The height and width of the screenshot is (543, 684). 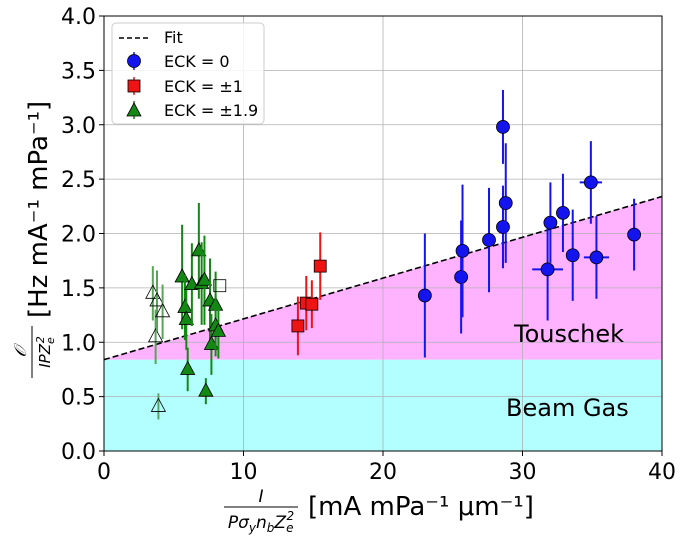 What do you see at coordinates (39, 209) in the screenshot?
I see `y-axis-label-units: [Hz mA⁻¹ mPa⁻¹]` at bounding box center [39, 209].